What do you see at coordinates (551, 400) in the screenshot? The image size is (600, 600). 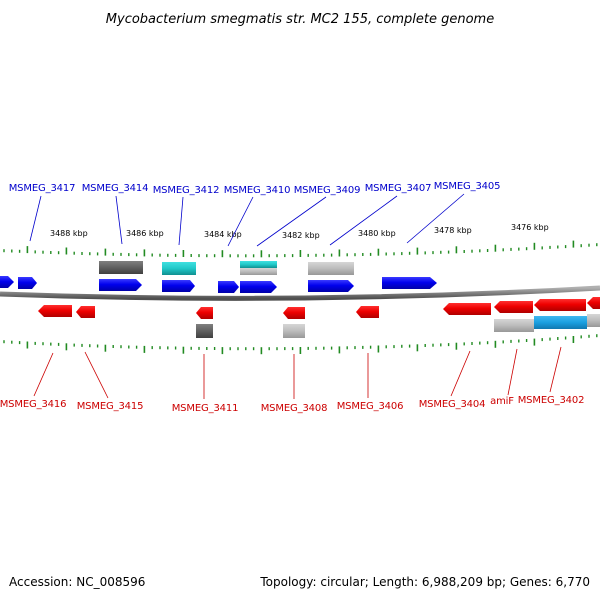 I see `gene-label: MSMEG_3402` at bounding box center [551, 400].